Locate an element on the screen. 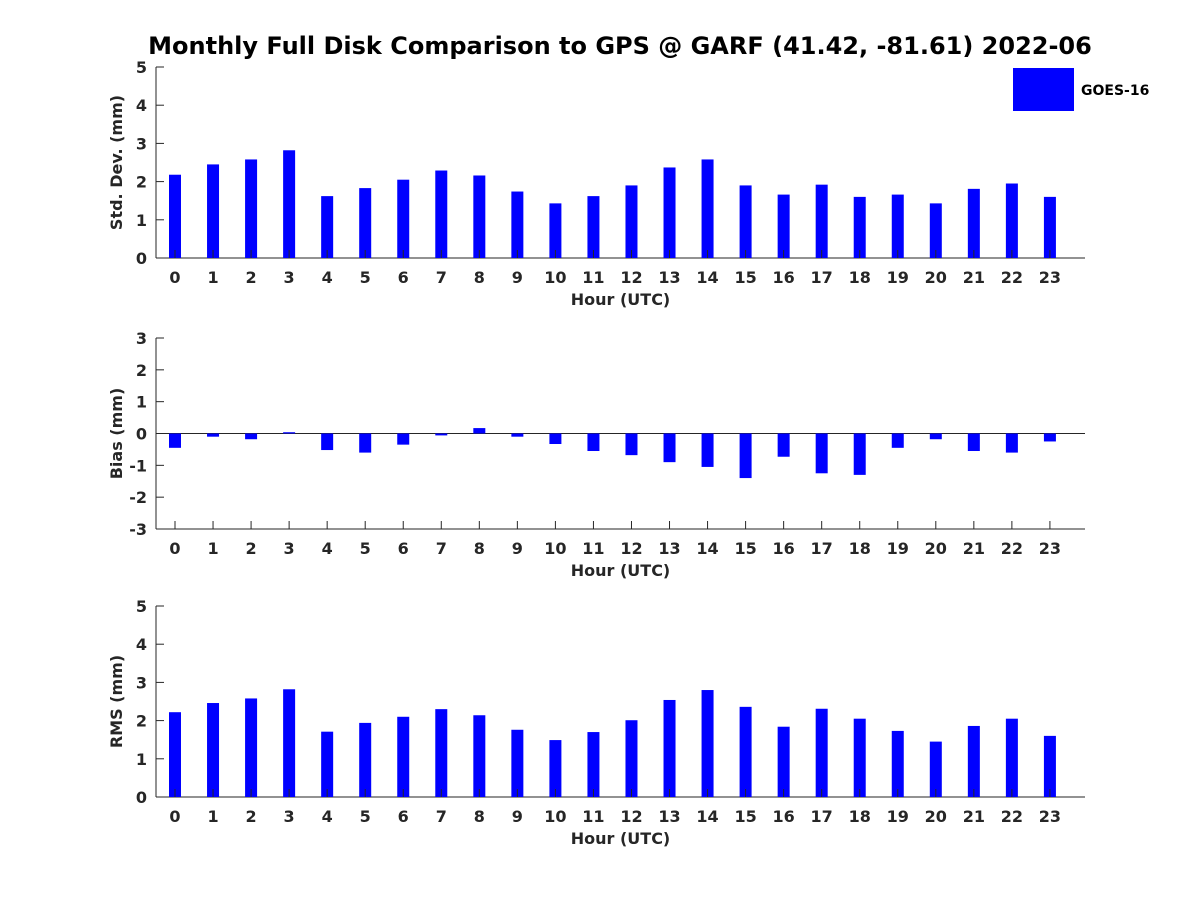 The width and height of the screenshot is (1200, 900). x-tick-label: 21 is located at coordinates (974, 548).